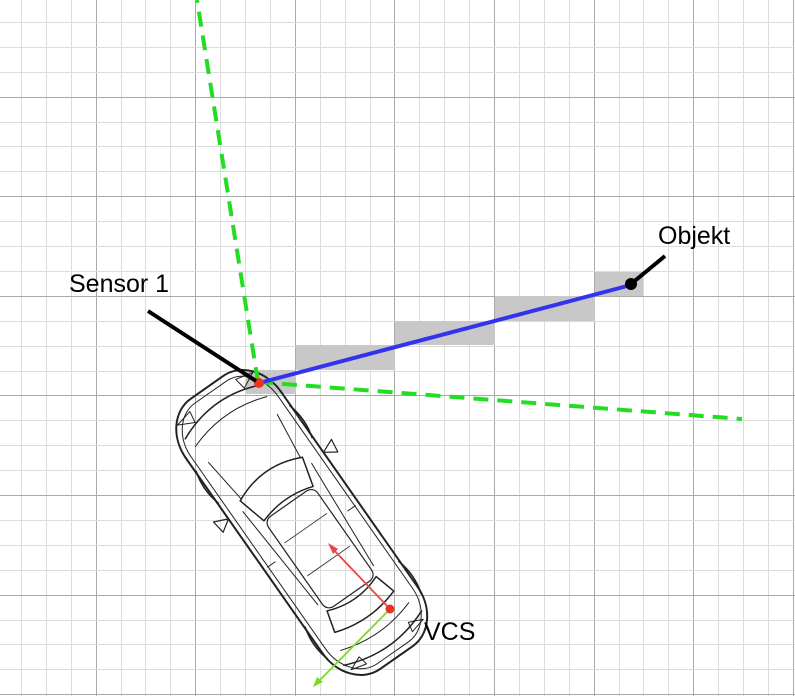 The image size is (795, 696). I want to click on sensor-leader-line, so click(202, 346).